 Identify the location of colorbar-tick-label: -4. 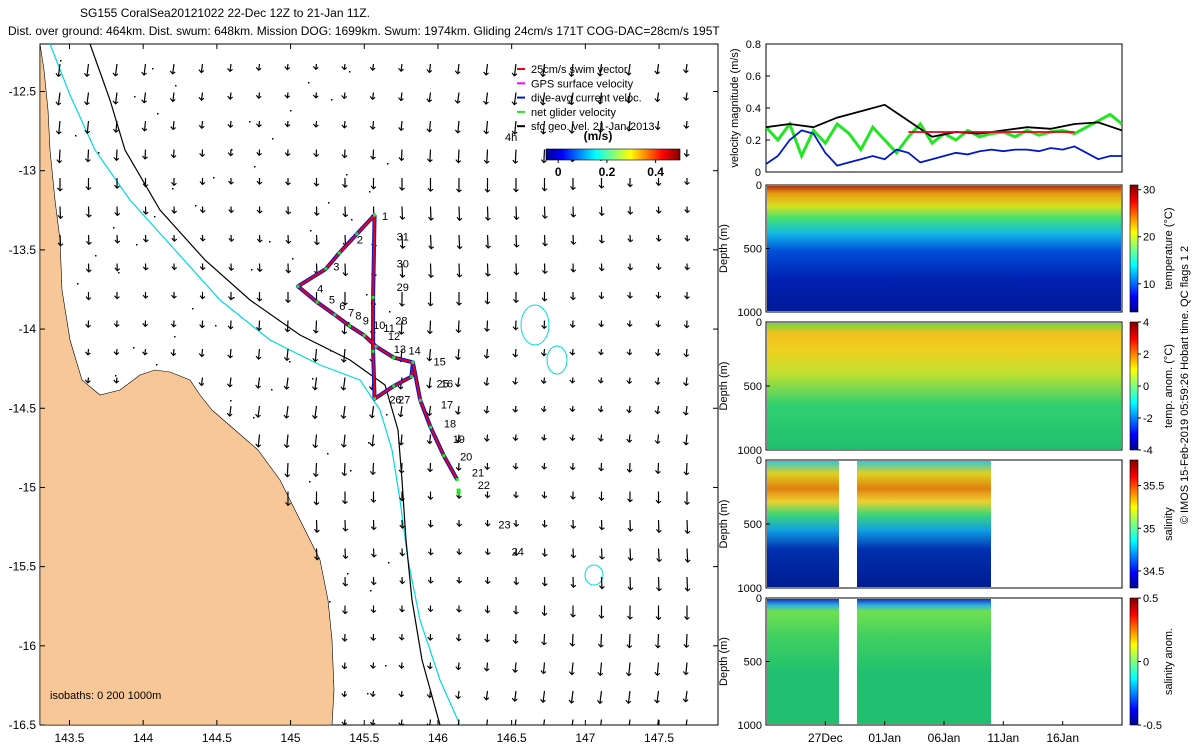
(1148, 451).